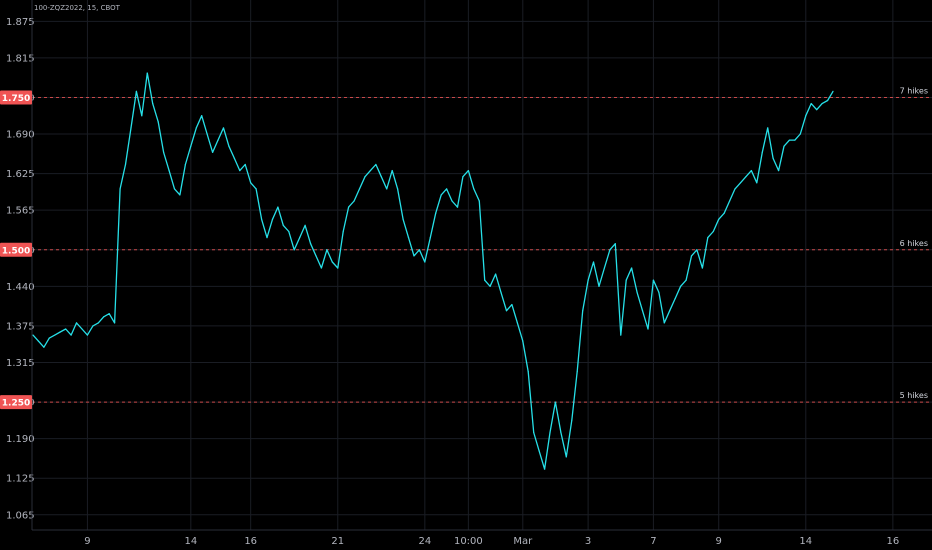 The height and width of the screenshot is (550, 932). Describe the element at coordinates (20, 515) in the screenshot. I see `y-tick-label: 1.065` at that location.